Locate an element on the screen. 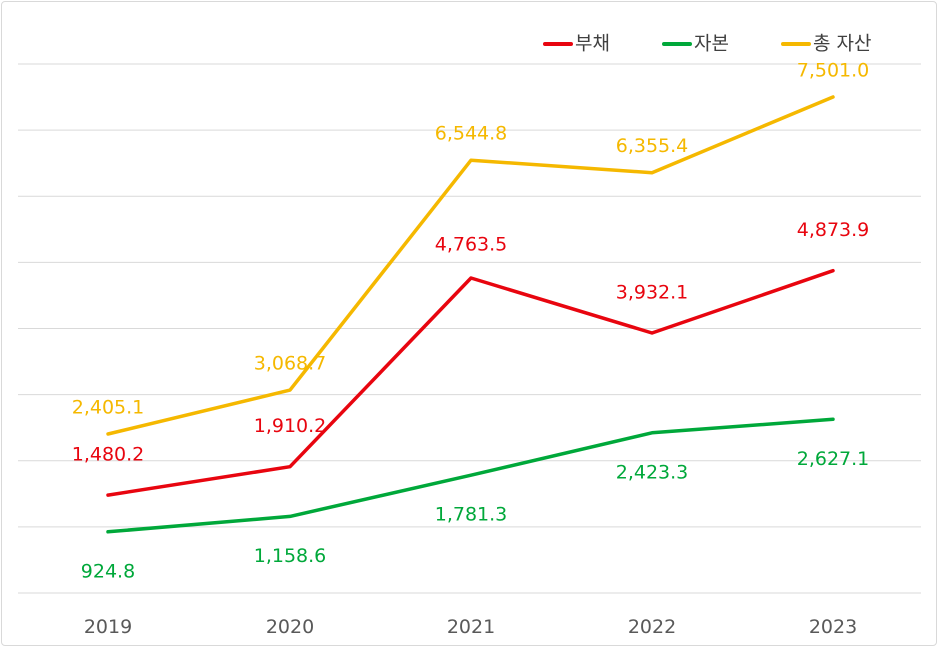 This screenshot has width=940, height=649. x-tick-label: 2021 is located at coordinates (471, 627).